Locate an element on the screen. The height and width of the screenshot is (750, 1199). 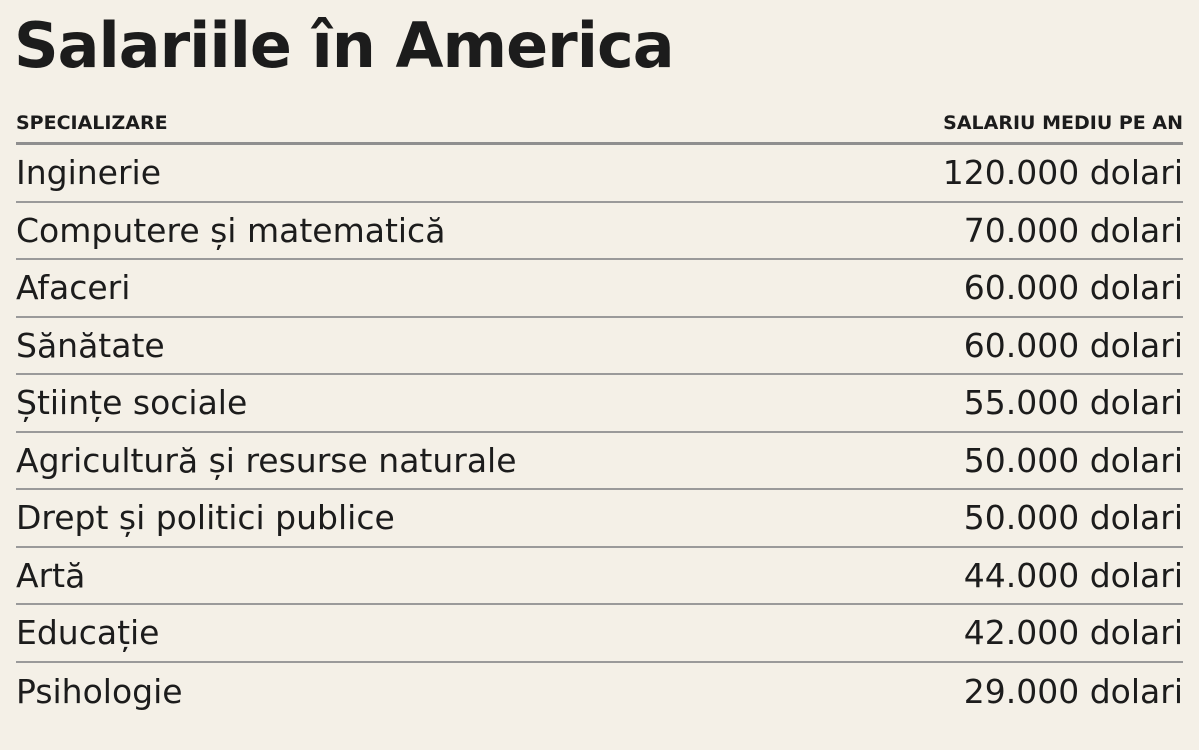
table-row: Psihologie 29.000 dolari is located at coordinates (599, 692).